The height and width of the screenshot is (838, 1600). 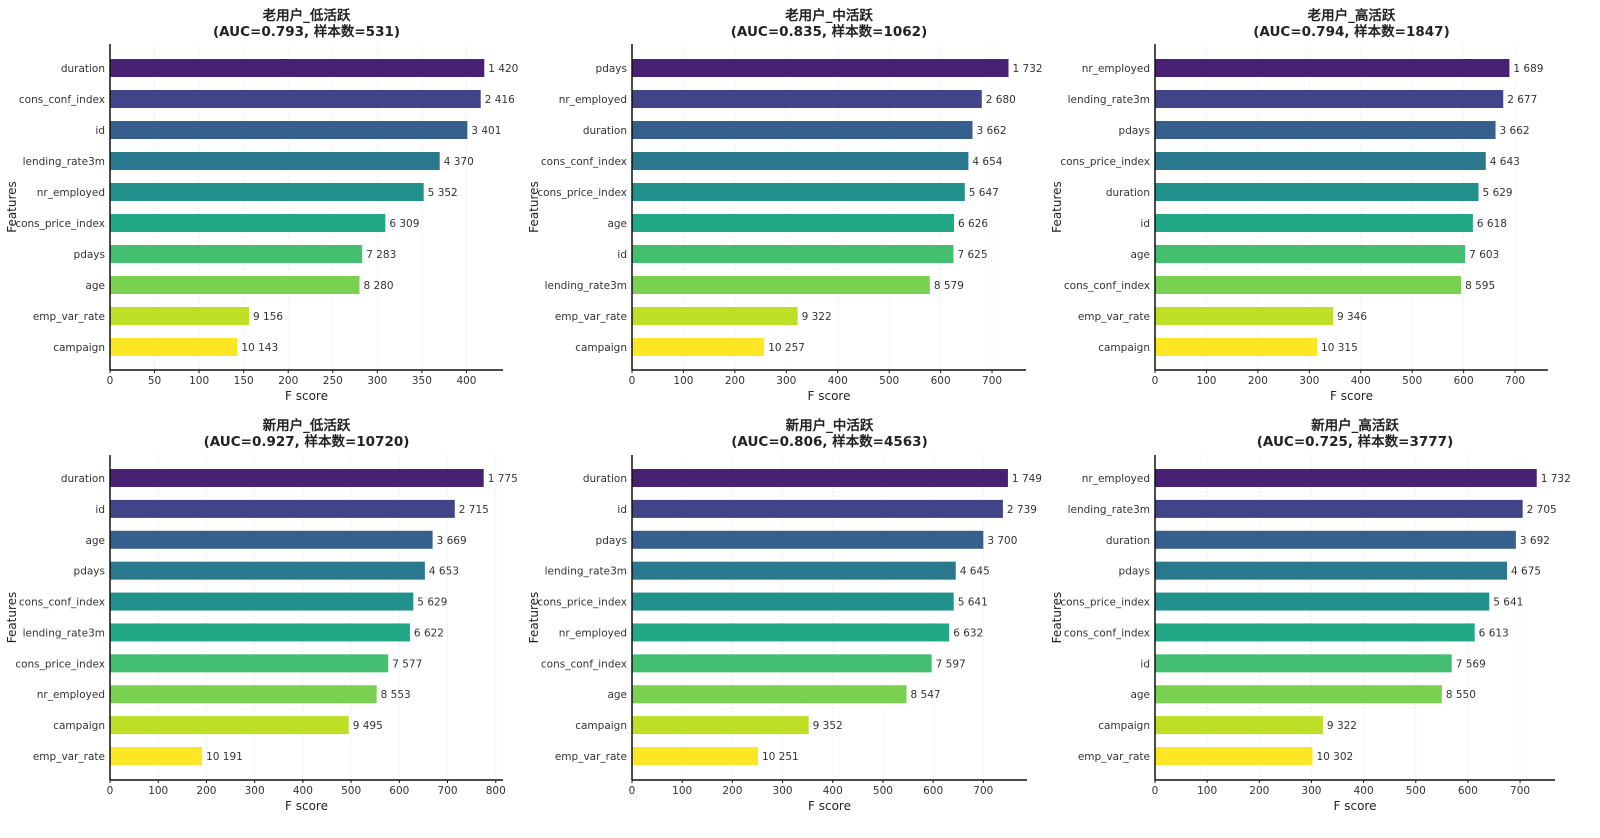 I want to click on bar-id, so click(x=1314, y=223).